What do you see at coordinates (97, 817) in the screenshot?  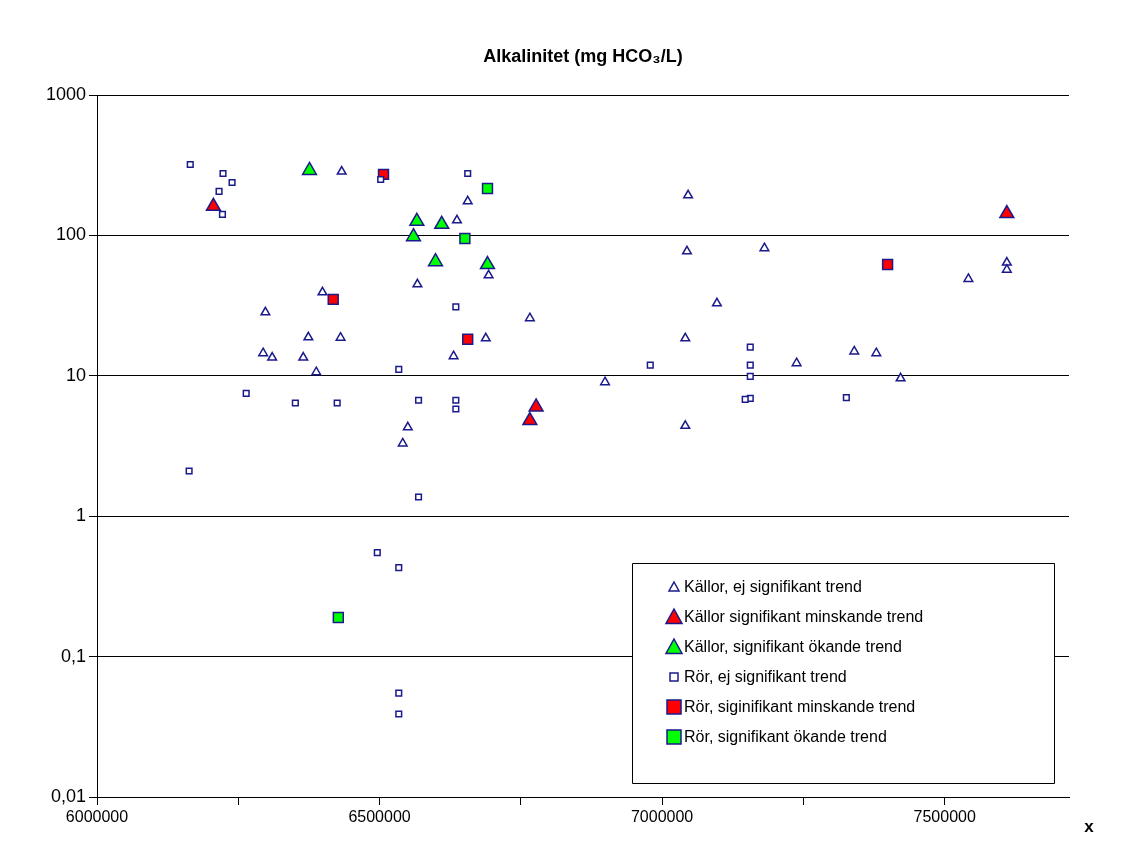 I see `x-tick-label: 6000000` at bounding box center [97, 817].